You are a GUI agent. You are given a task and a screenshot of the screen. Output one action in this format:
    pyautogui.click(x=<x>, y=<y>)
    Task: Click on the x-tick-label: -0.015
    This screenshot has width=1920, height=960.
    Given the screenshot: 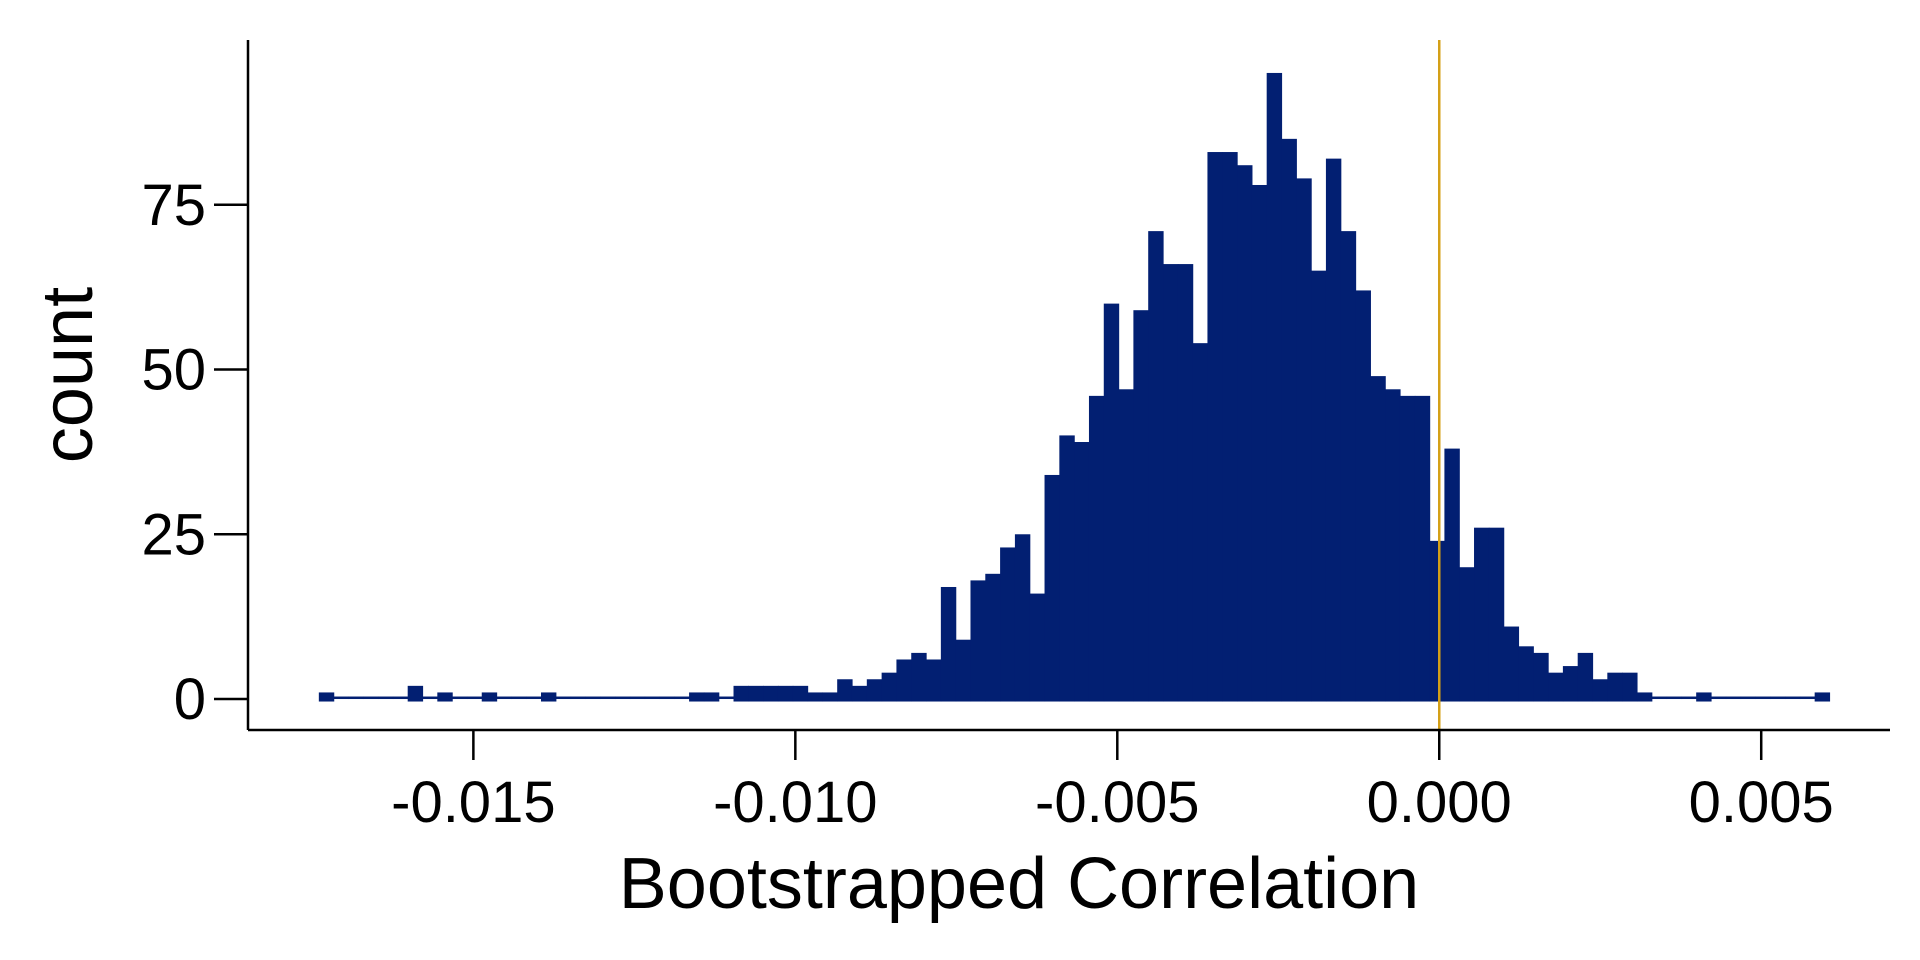 What is the action you would take?
    pyautogui.click(x=473, y=802)
    